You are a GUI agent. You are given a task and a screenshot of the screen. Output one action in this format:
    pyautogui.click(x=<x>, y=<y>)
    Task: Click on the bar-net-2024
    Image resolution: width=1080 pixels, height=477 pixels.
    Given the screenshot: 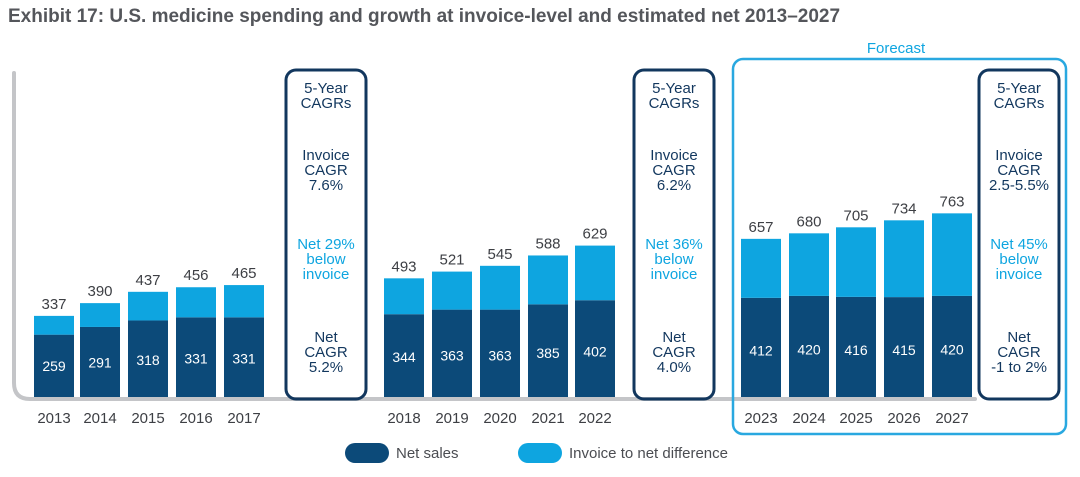 What is the action you would take?
    pyautogui.click(x=809, y=346)
    